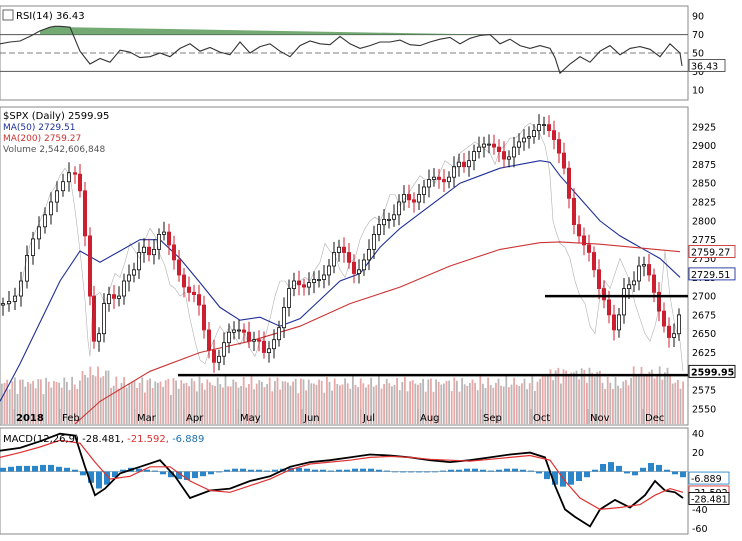 This screenshot has height=541, width=742. I want to click on price-tick-2775: 2775, so click(704, 240).